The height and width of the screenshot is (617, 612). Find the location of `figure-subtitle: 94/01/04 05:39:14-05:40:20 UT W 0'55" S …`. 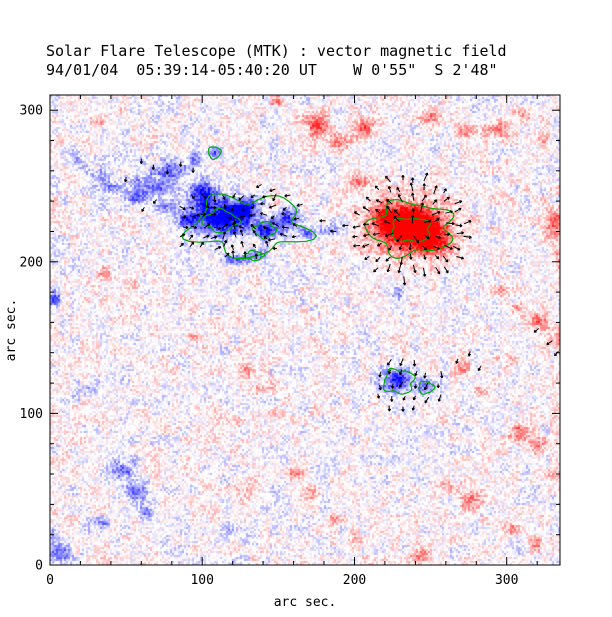

figure-subtitle: 94/01/04 05:39:14-05:40:20 UT W 0'55" S … is located at coordinates (272, 70).